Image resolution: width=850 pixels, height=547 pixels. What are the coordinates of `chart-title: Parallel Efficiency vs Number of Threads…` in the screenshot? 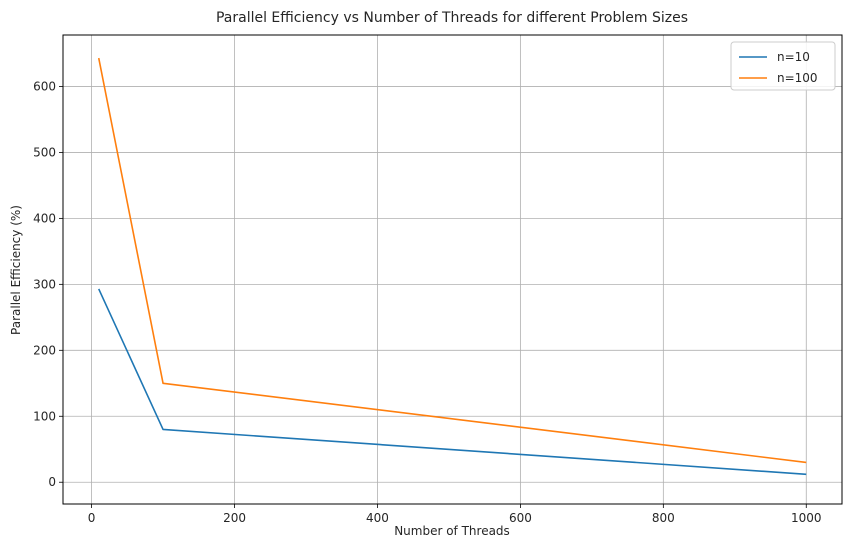 It's located at (452, 18).